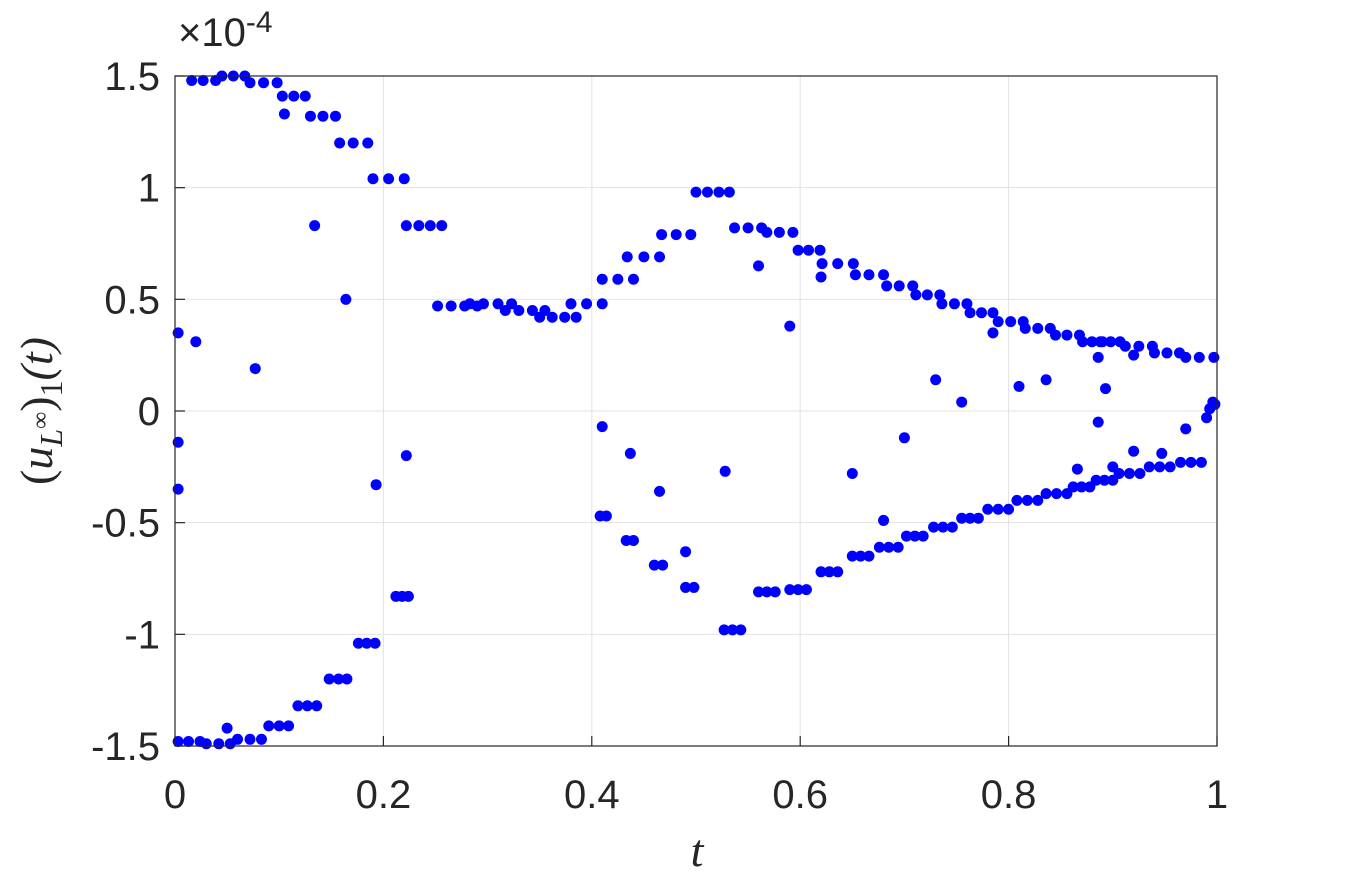 Image resolution: width=1346 pixels, height=886 pixels. What do you see at coordinates (212, 33) in the screenshot?
I see `exponent-base: ×10` at bounding box center [212, 33].